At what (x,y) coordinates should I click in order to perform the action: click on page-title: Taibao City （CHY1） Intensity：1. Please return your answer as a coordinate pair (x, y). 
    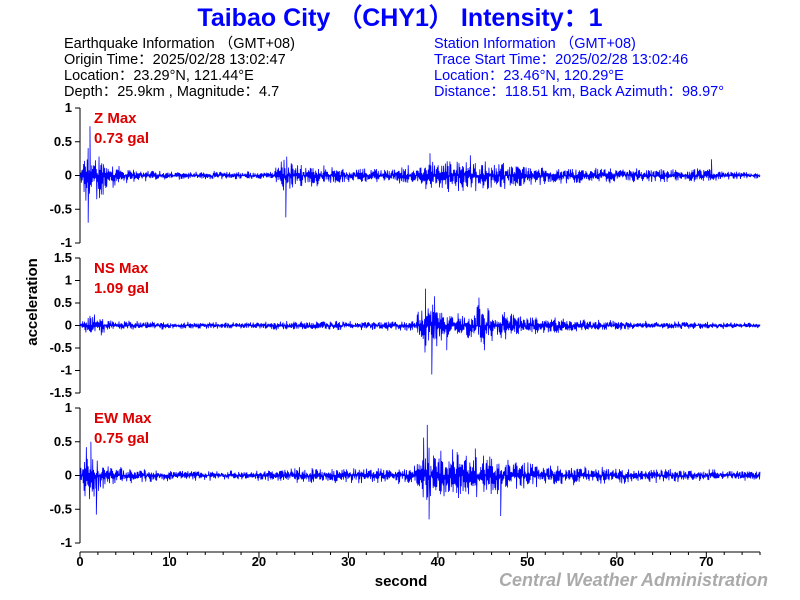
    Looking at the image, I should click on (399, 17).